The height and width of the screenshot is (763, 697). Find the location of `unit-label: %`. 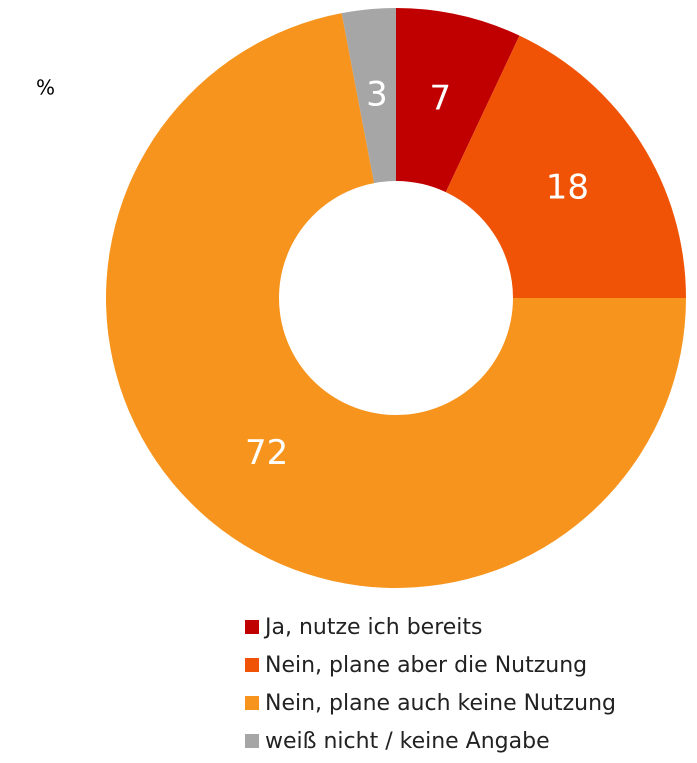

unit-label: % is located at coordinates (45, 88).